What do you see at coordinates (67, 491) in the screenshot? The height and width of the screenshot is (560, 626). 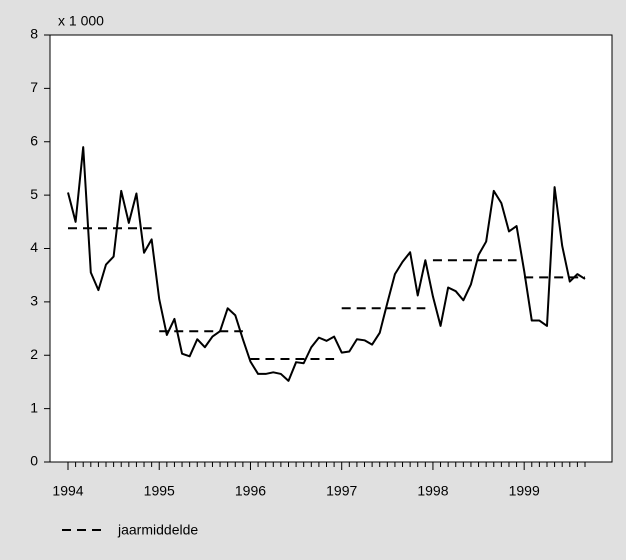 I see `x-tick-label: 1994` at bounding box center [67, 491].